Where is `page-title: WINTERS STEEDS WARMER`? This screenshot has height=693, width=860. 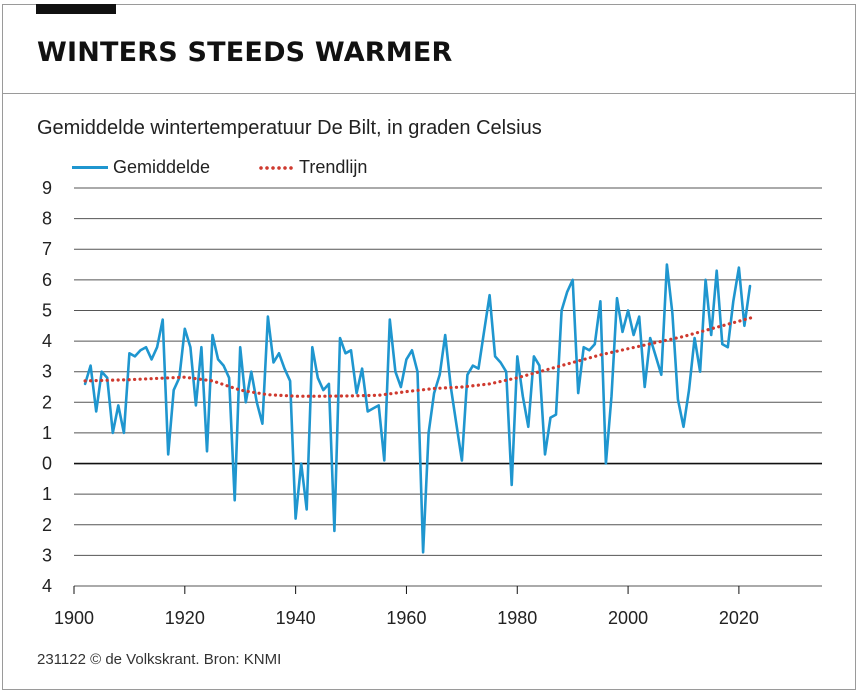
page-title: WINTERS STEEDS WARMER is located at coordinates (245, 52).